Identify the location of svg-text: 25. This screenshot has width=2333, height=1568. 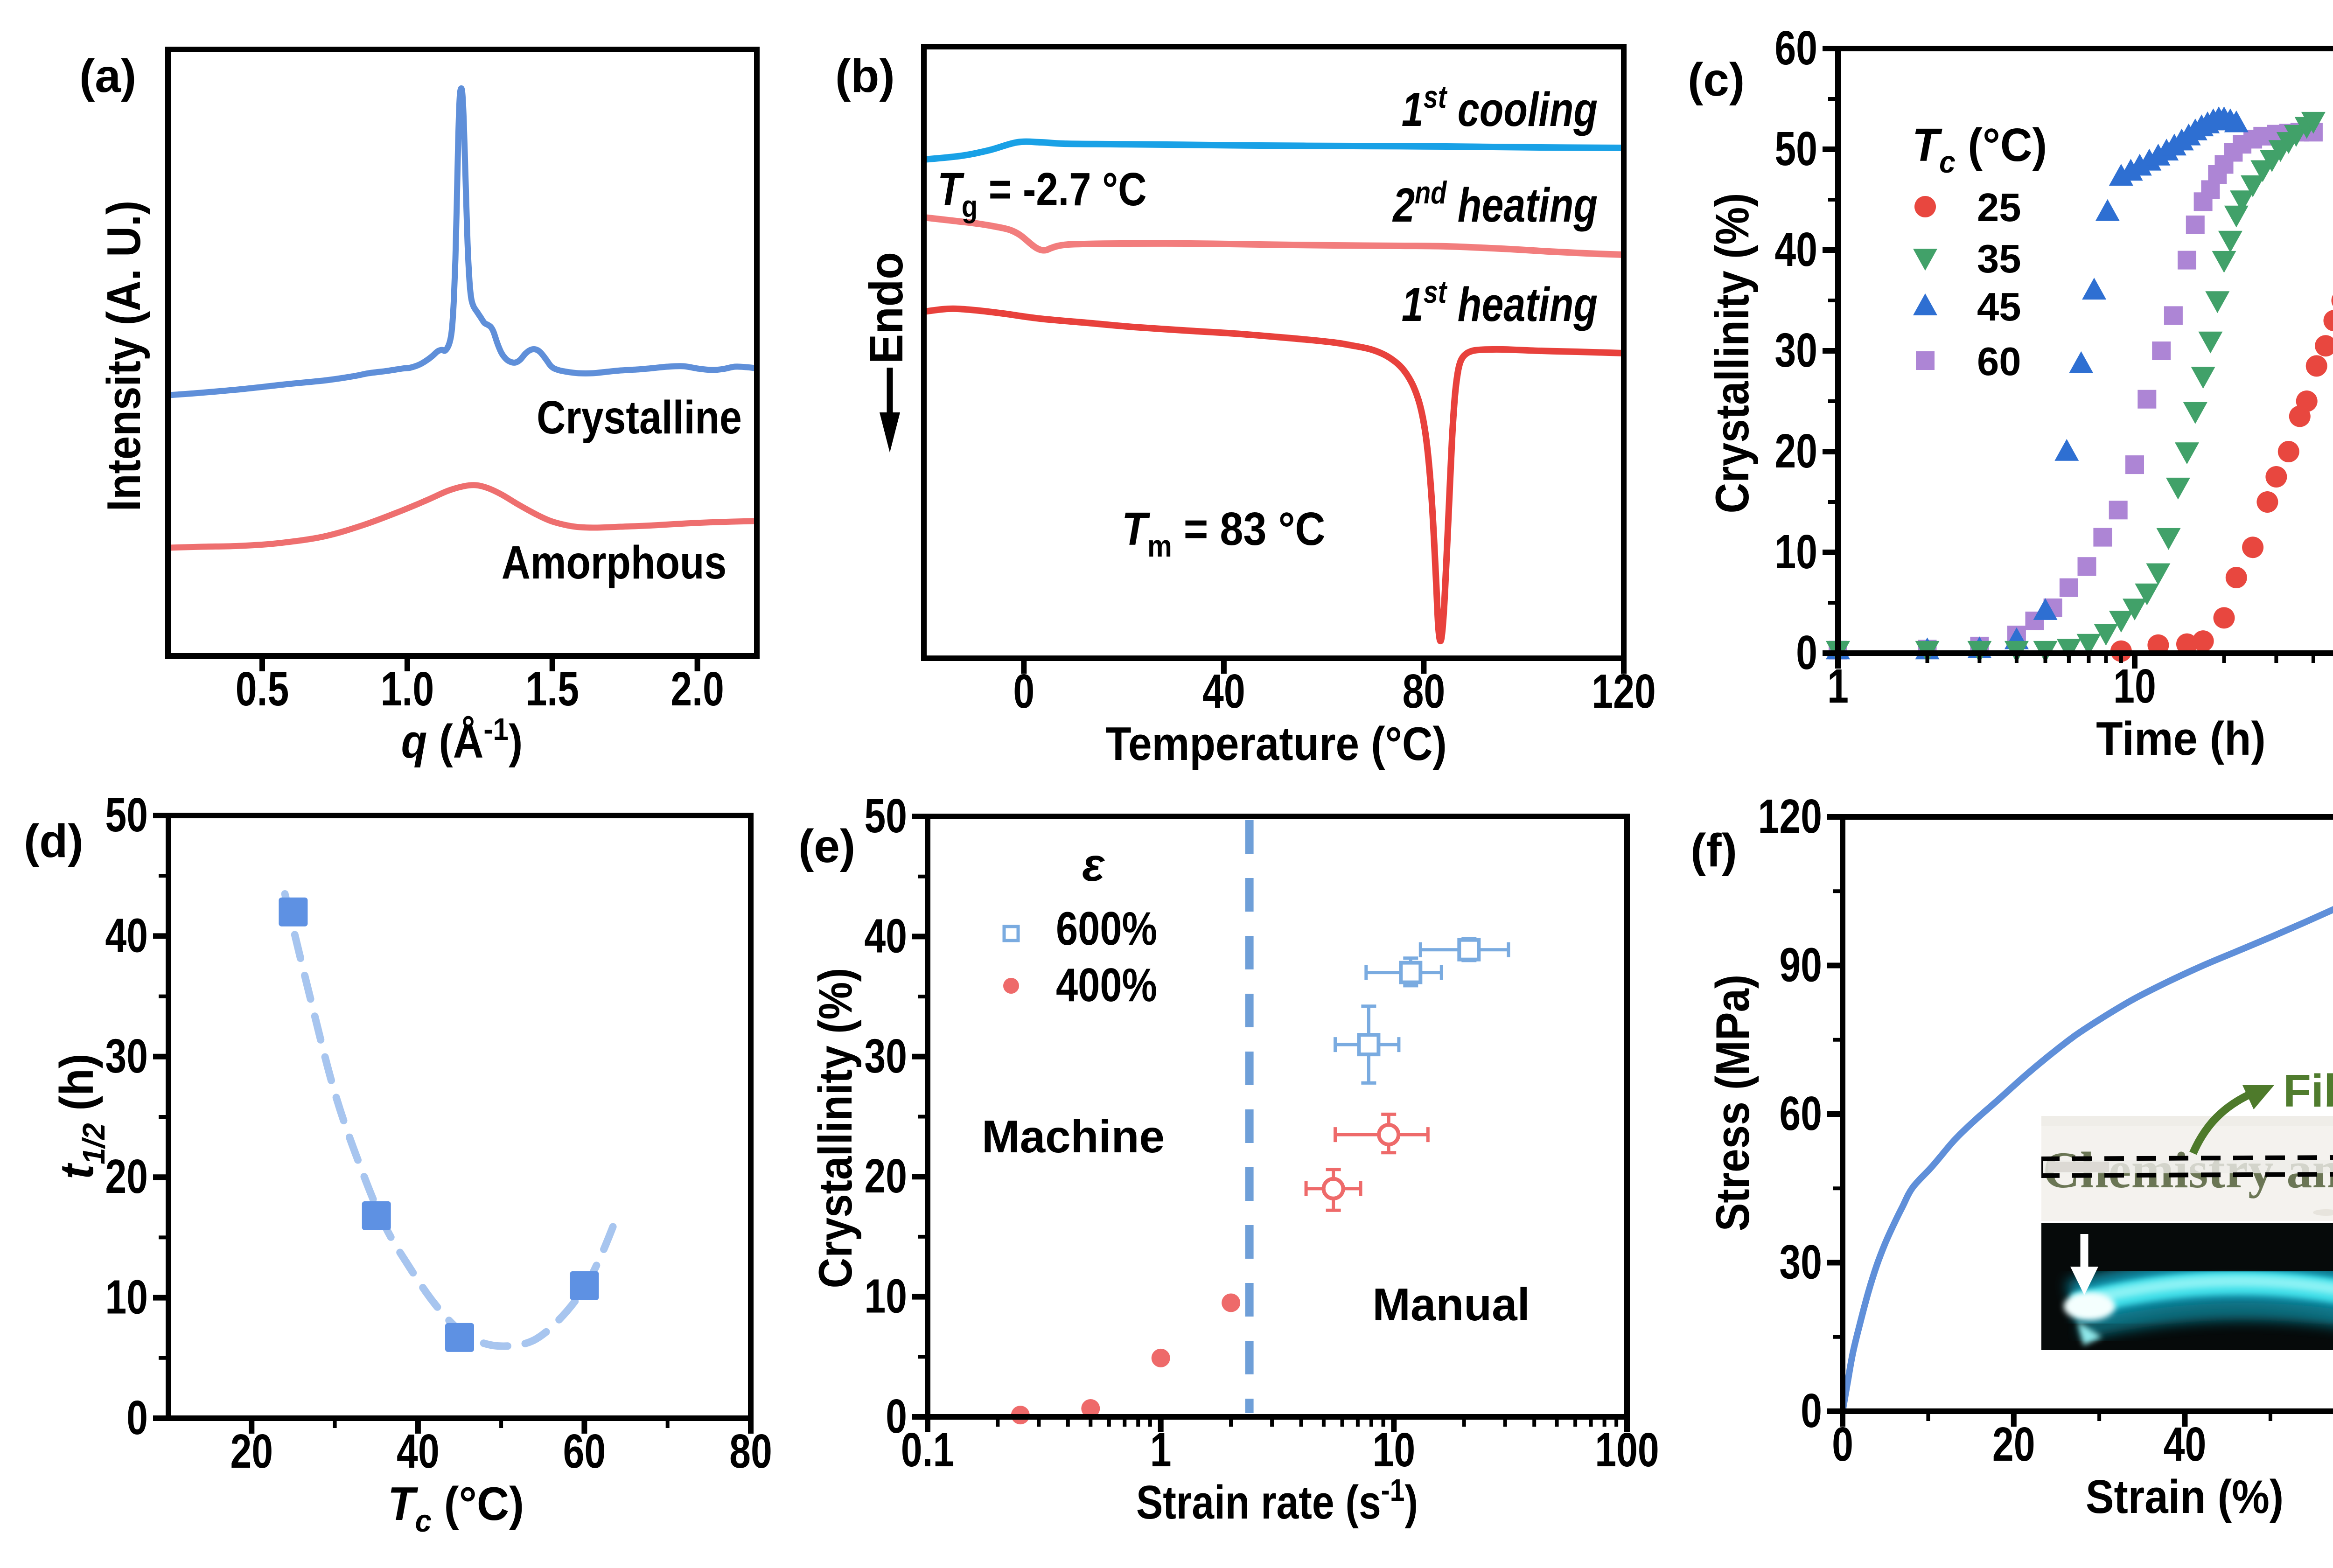
(1999, 208).